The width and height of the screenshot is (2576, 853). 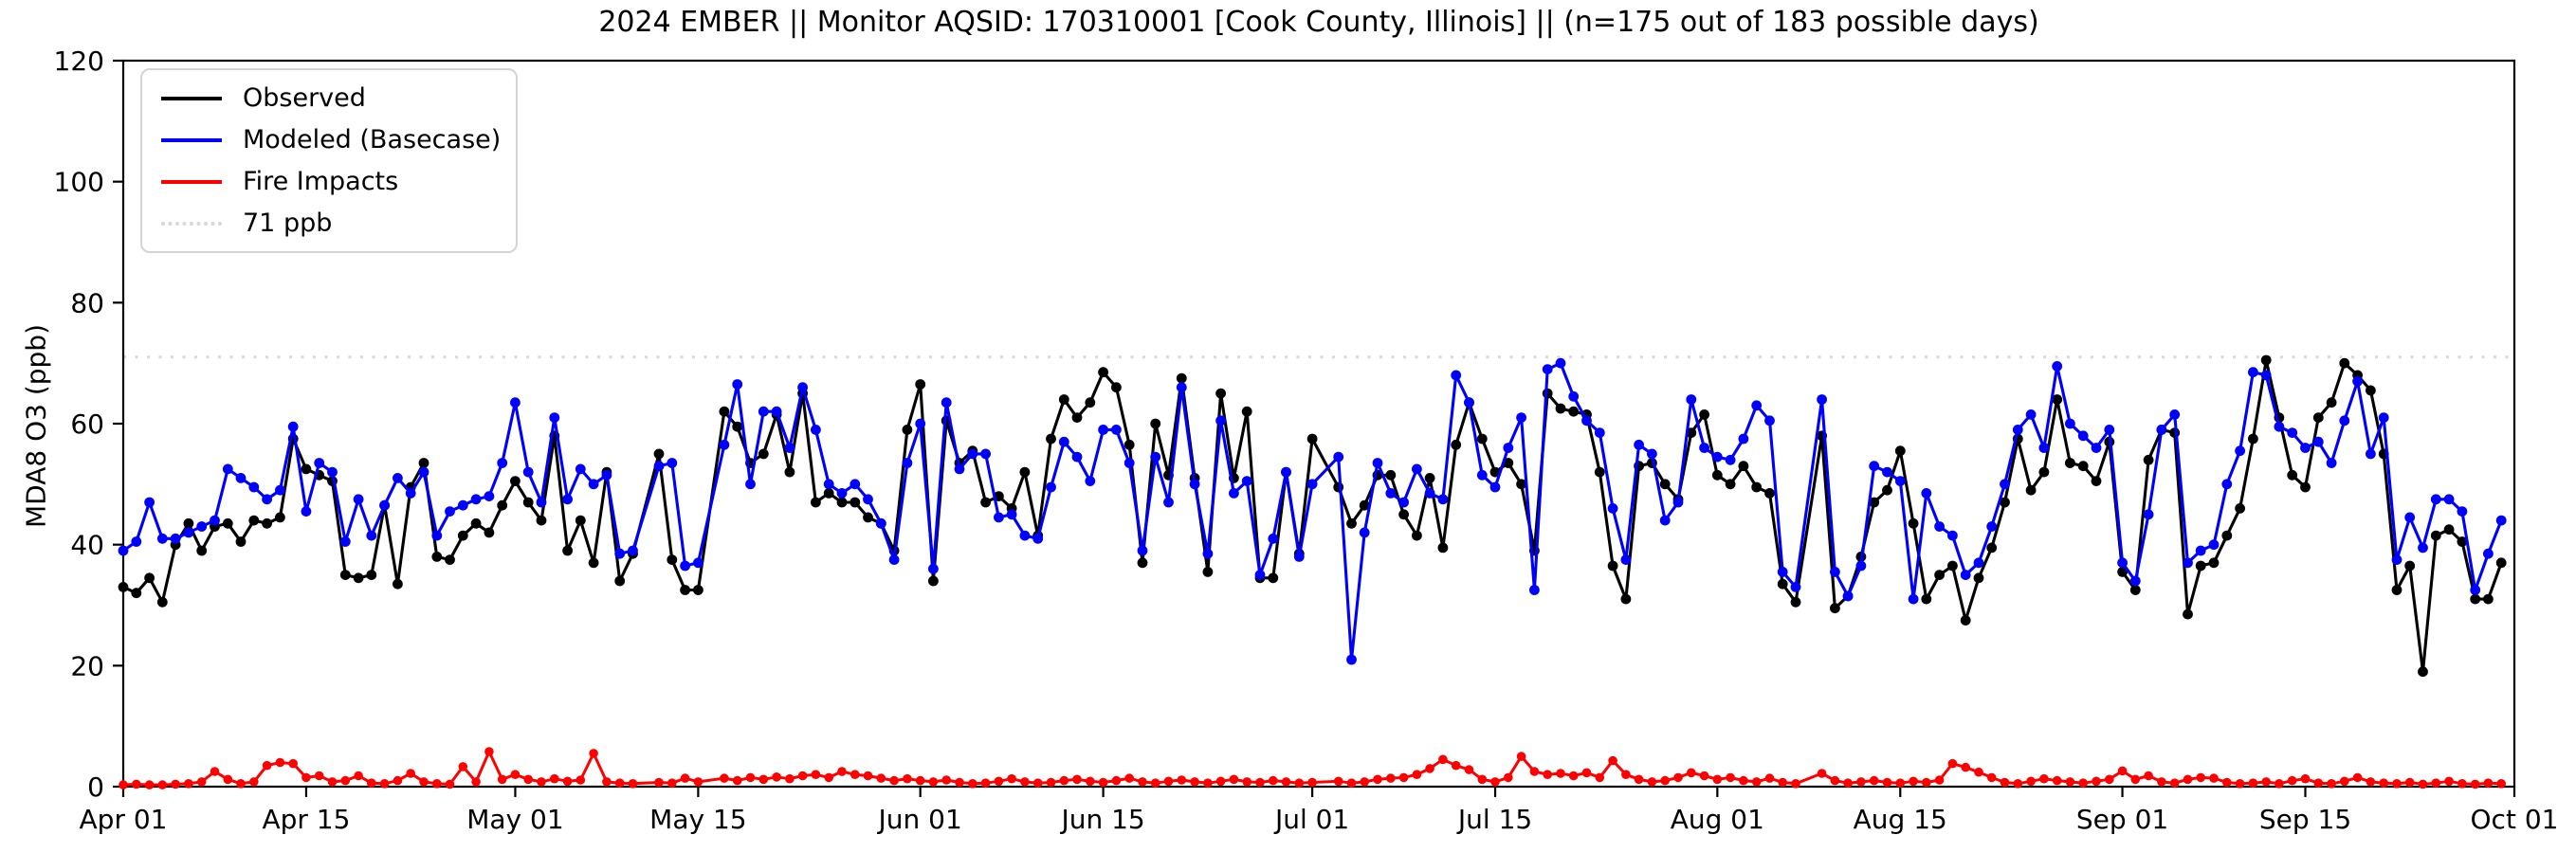 I want to click on legend-item-modeled: Modeled (Basecase), so click(x=331, y=139).